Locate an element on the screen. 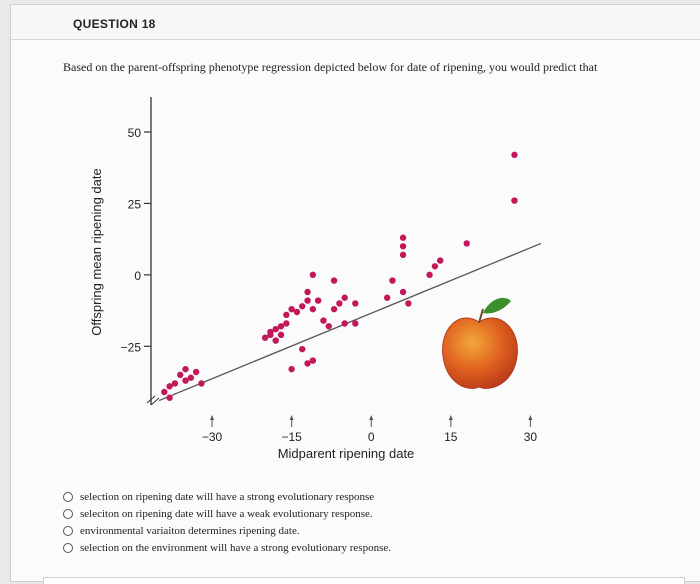 Image resolution: width=700 pixels, height=584 pixels. x-tick-label: −15 is located at coordinates (291, 437).